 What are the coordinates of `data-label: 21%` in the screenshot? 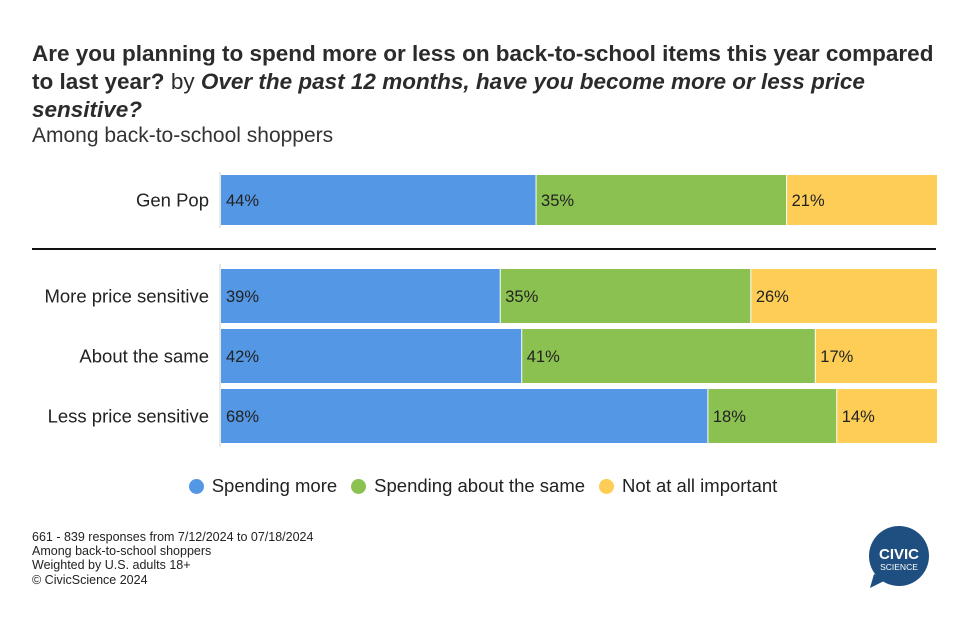 It's located at (808, 201).